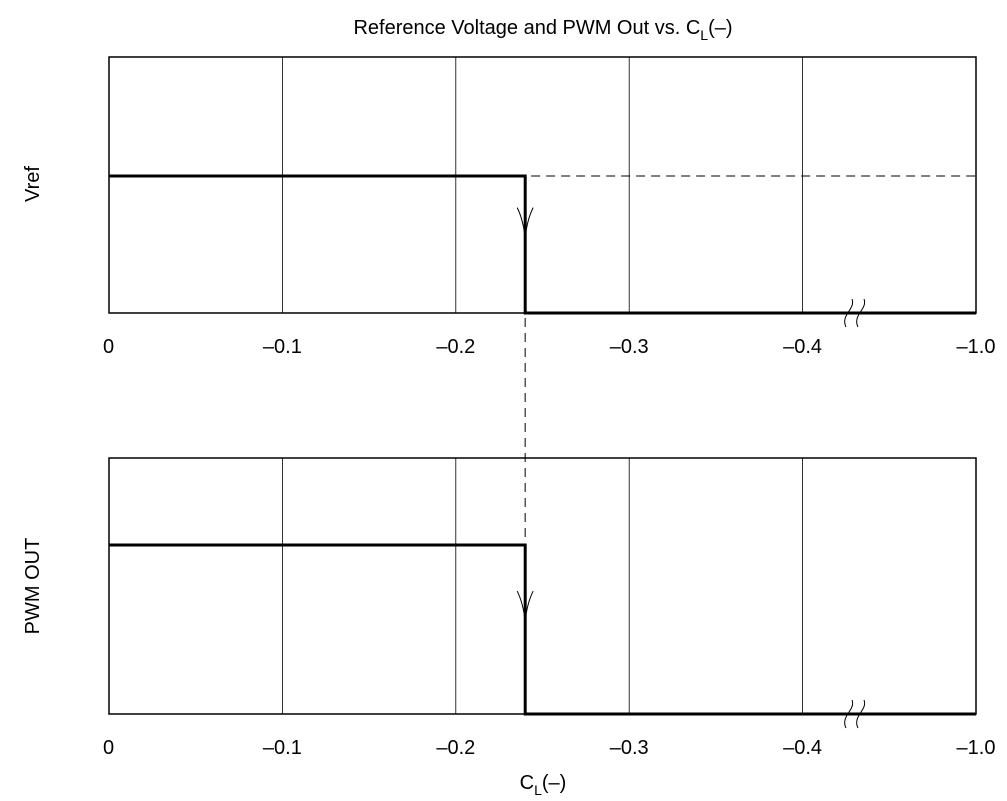 This screenshot has height=801, width=1007. What do you see at coordinates (33, 184) in the screenshot?
I see `panel-1-ylabel: Vref` at bounding box center [33, 184].